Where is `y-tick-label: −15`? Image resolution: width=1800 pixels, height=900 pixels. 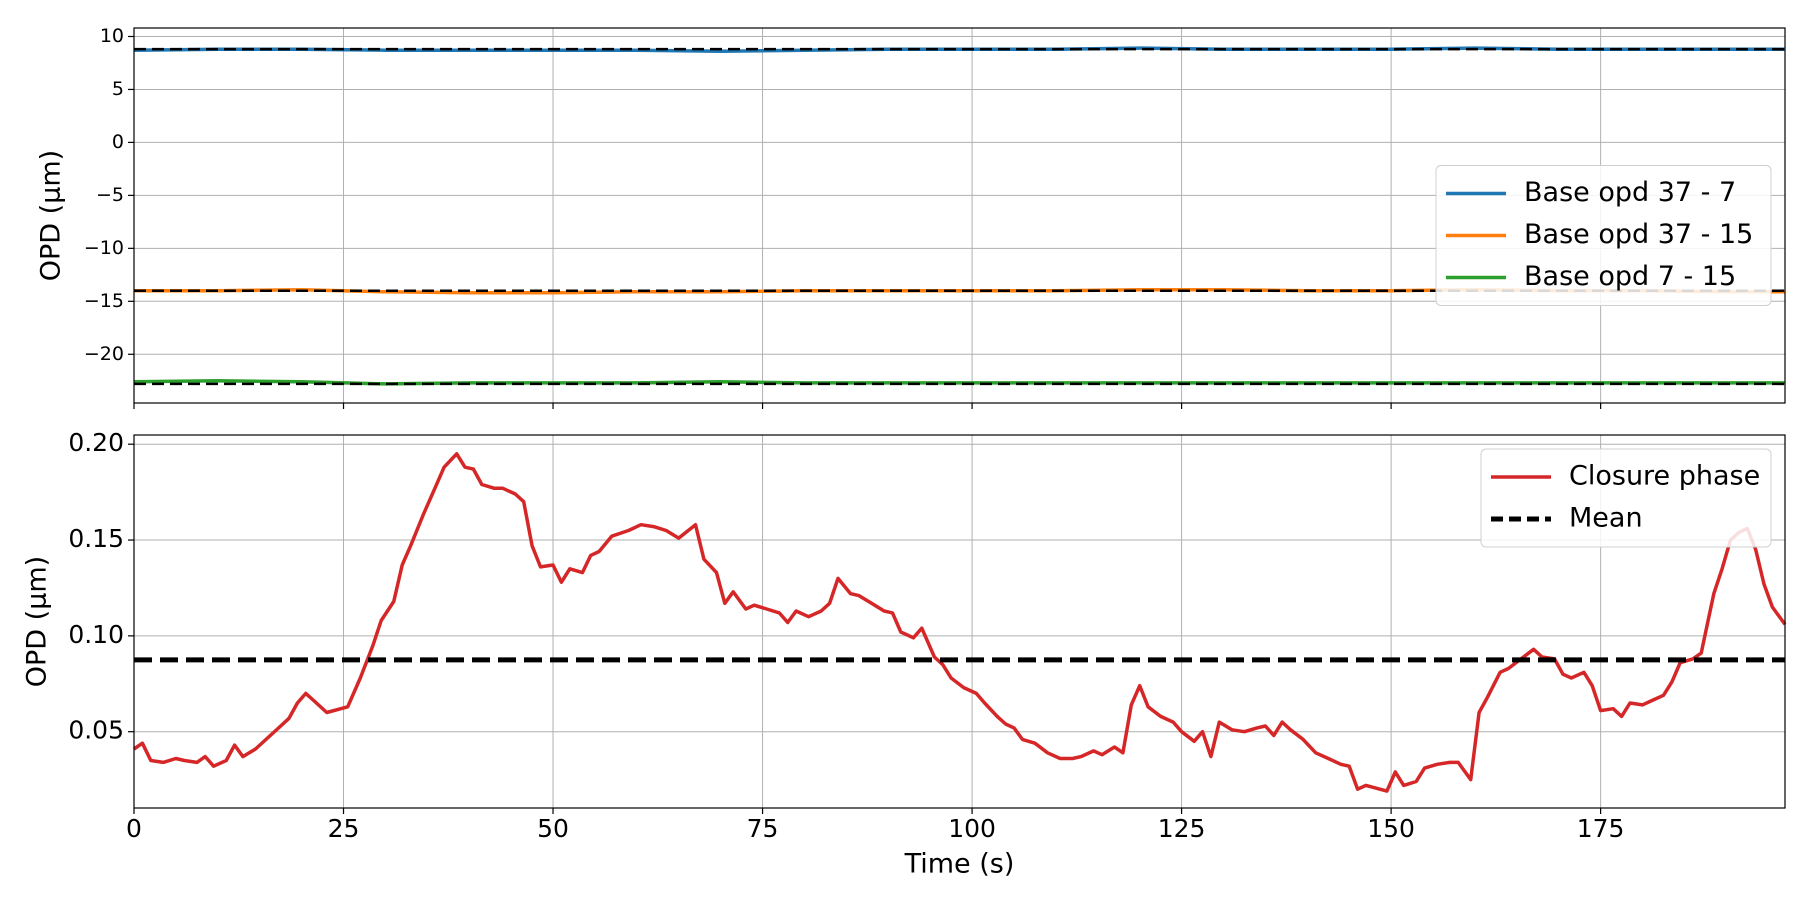
y-tick-label: −15 is located at coordinates (104, 301).